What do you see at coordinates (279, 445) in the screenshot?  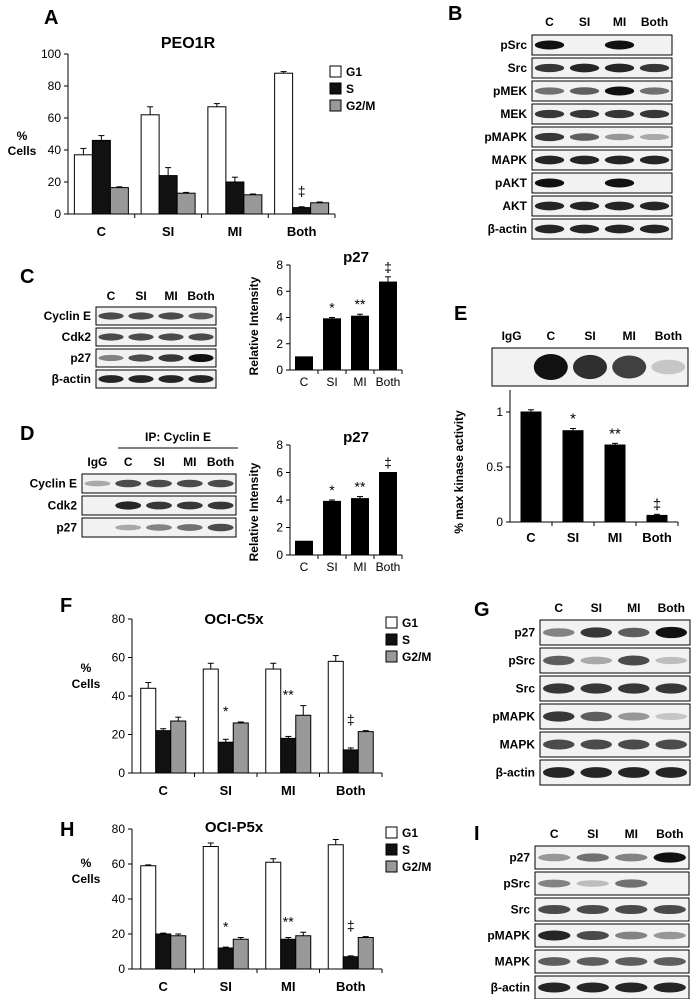 I see `y-tick-label: 8` at bounding box center [279, 445].